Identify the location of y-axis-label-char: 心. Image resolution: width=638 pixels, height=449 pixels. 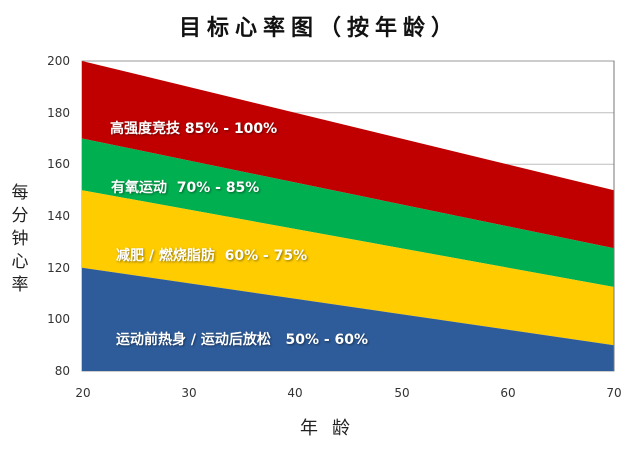
(20, 262).